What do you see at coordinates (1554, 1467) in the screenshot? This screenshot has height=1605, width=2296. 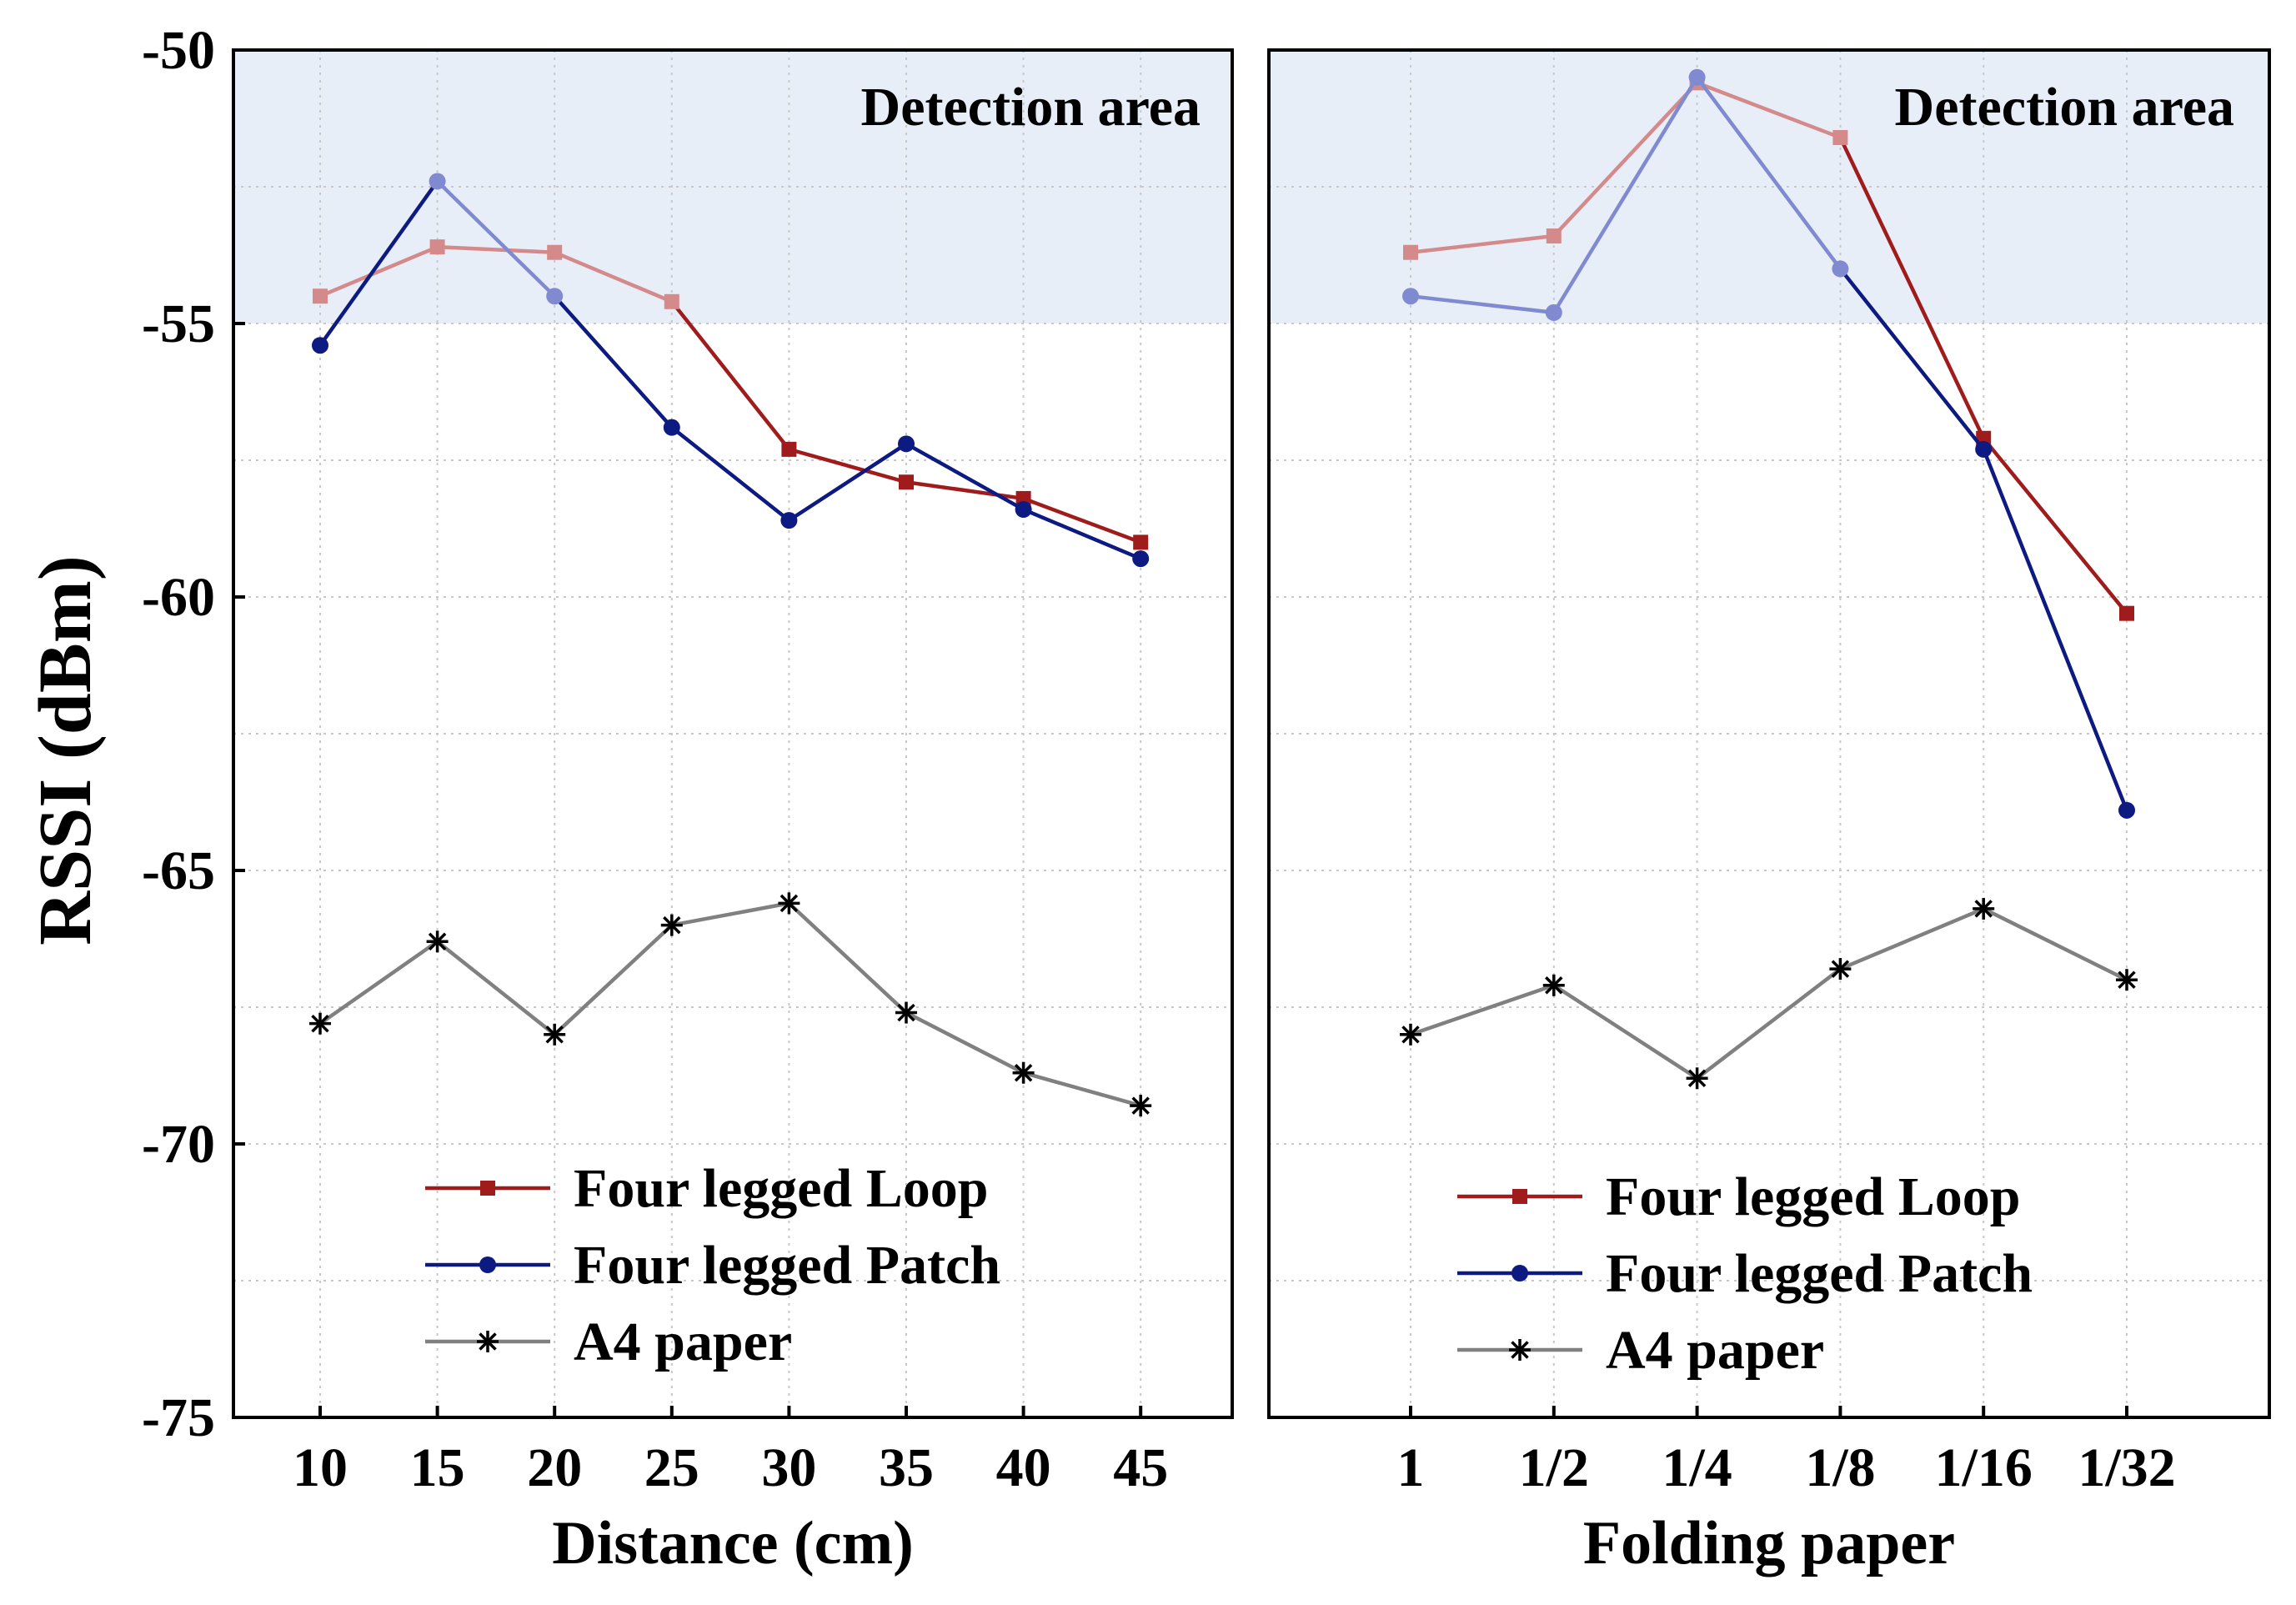 I see `x-tick-label-1-2: 1/2` at bounding box center [1554, 1467].